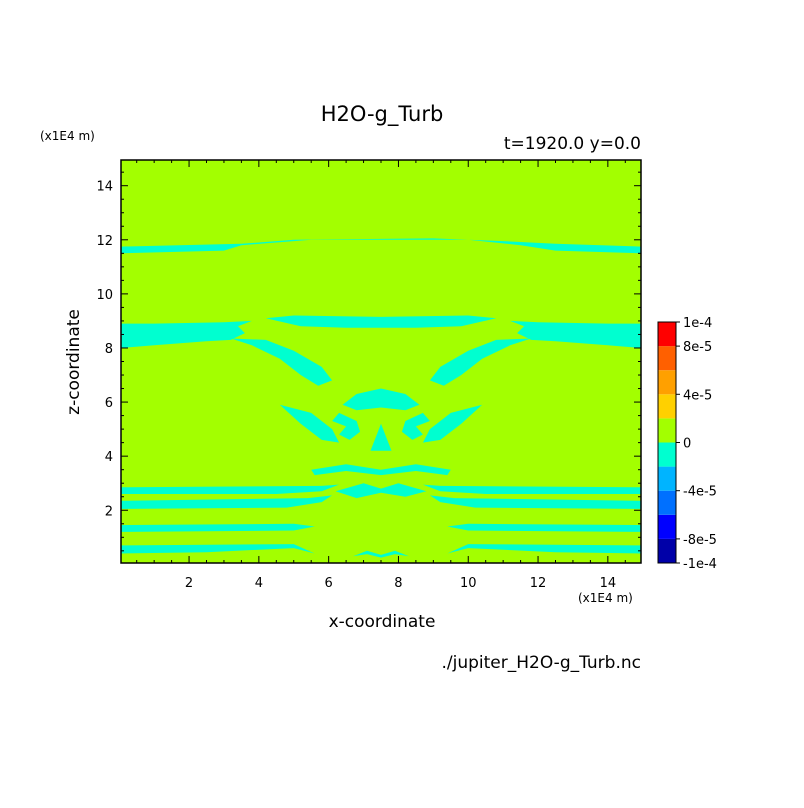  What do you see at coordinates (230, 489) in the screenshot?
I see `region-band-2.7` at bounding box center [230, 489].